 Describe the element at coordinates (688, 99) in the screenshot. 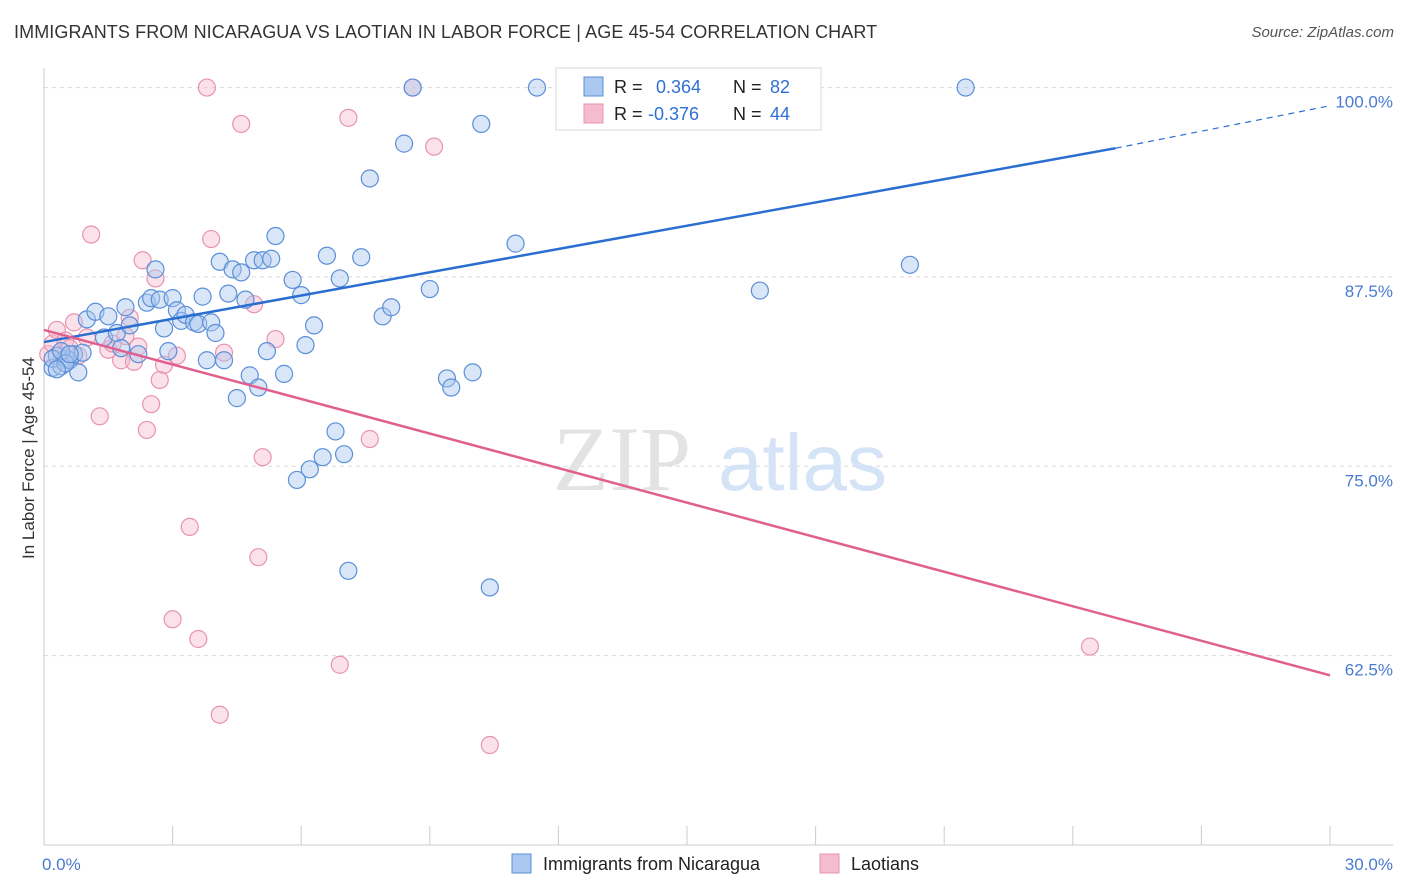

I see `correlation-legend: R = 0.364 N = 82 R = -0.376 N = 44` at that location.